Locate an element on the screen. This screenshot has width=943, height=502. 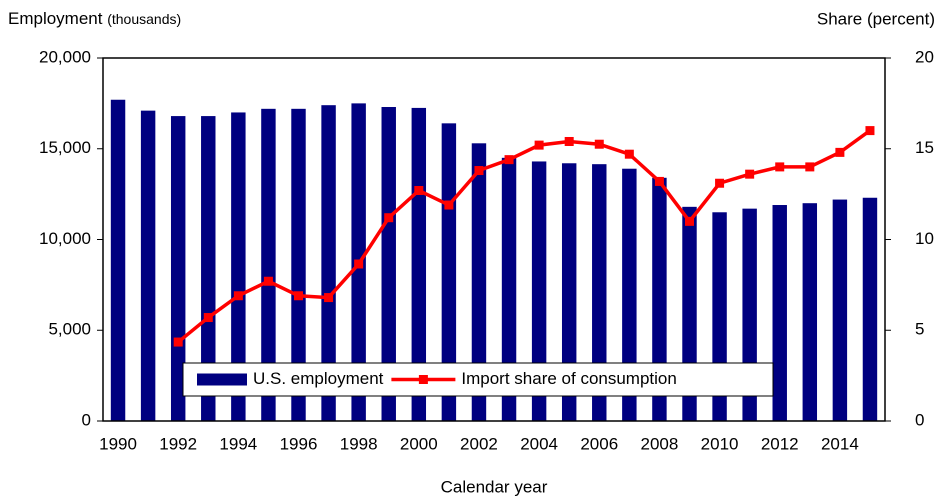
y-axis-title: Employment (thousands) is located at coordinates (94, 18).